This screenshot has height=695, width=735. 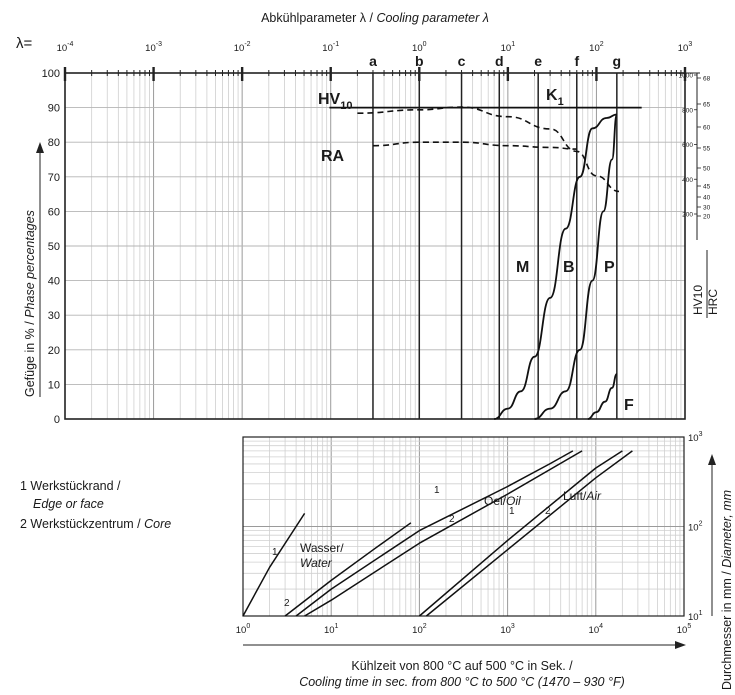 What do you see at coordinates (685, 47) in the screenshot?
I see `top-x-tick-label: 10³` at bounding box center [685, 47].